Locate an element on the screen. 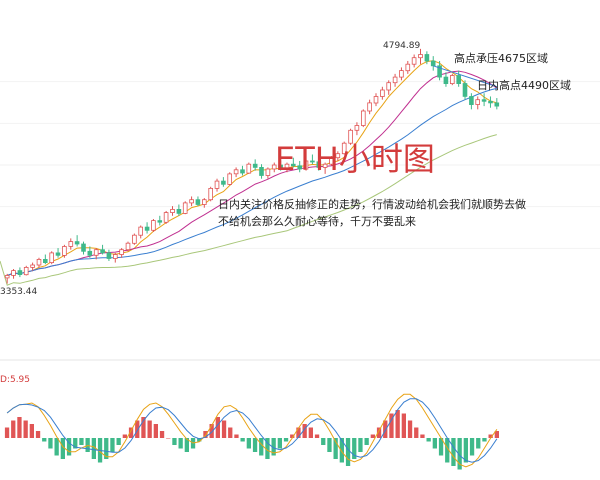  resistance-trend-line is located at coordinates (465, 76).